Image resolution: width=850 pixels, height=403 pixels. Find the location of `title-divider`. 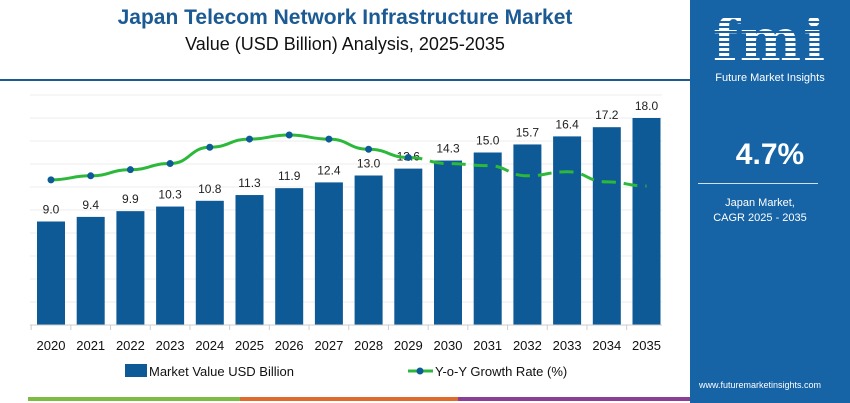

title-divider is located at coordinates (345, 80).